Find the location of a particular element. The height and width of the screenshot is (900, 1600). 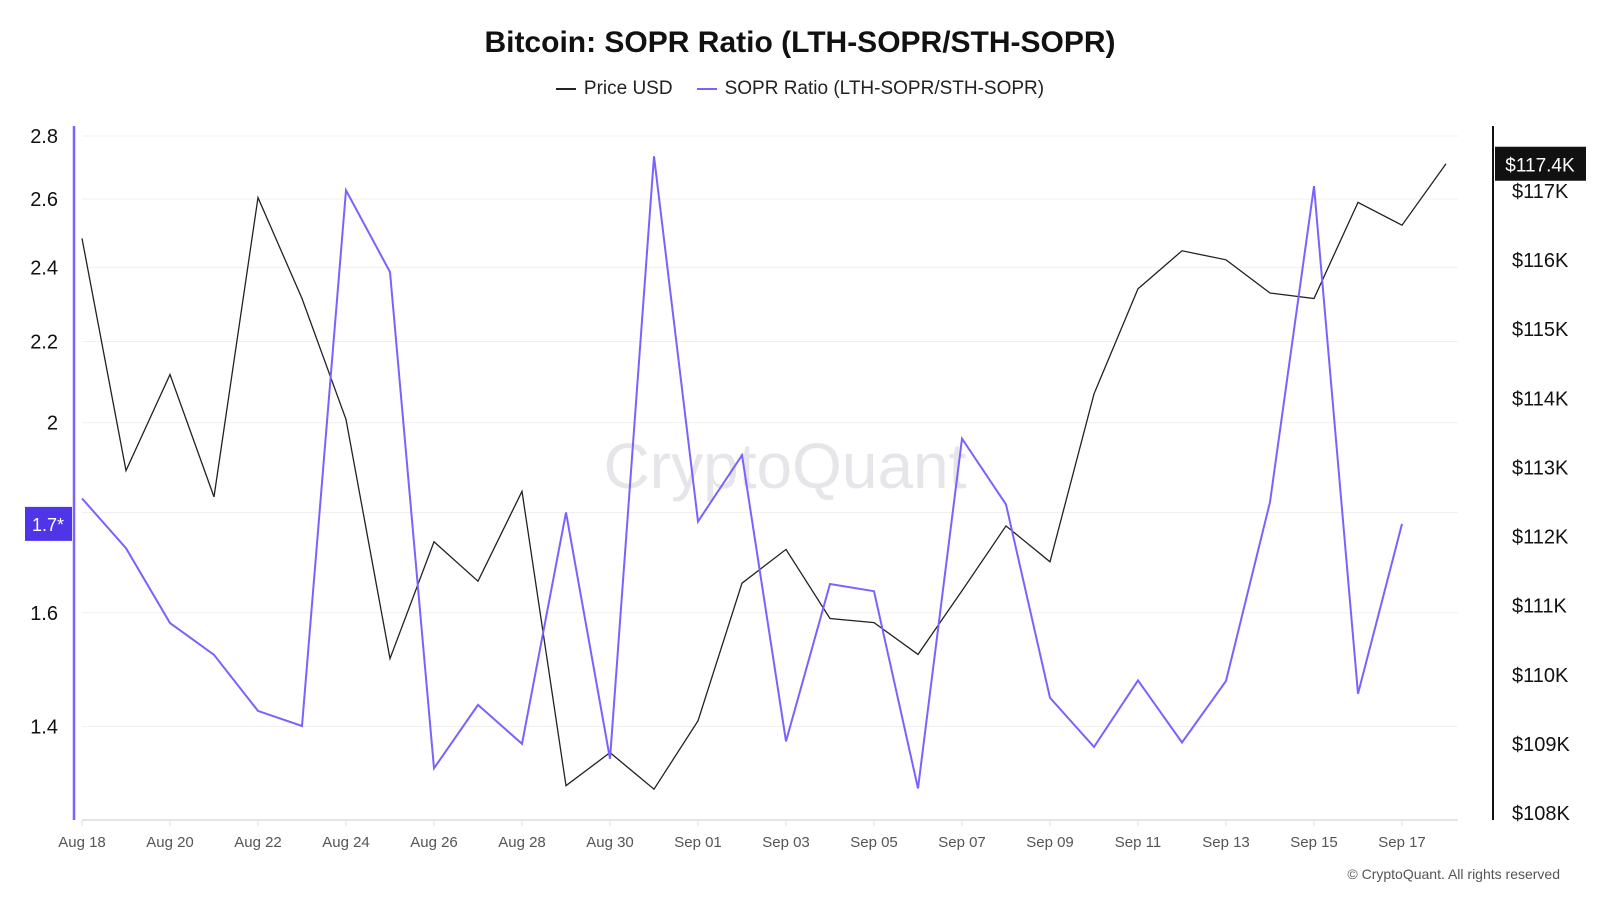

x-tick-label: Sep 15 is located at coordinates (1314, 842).